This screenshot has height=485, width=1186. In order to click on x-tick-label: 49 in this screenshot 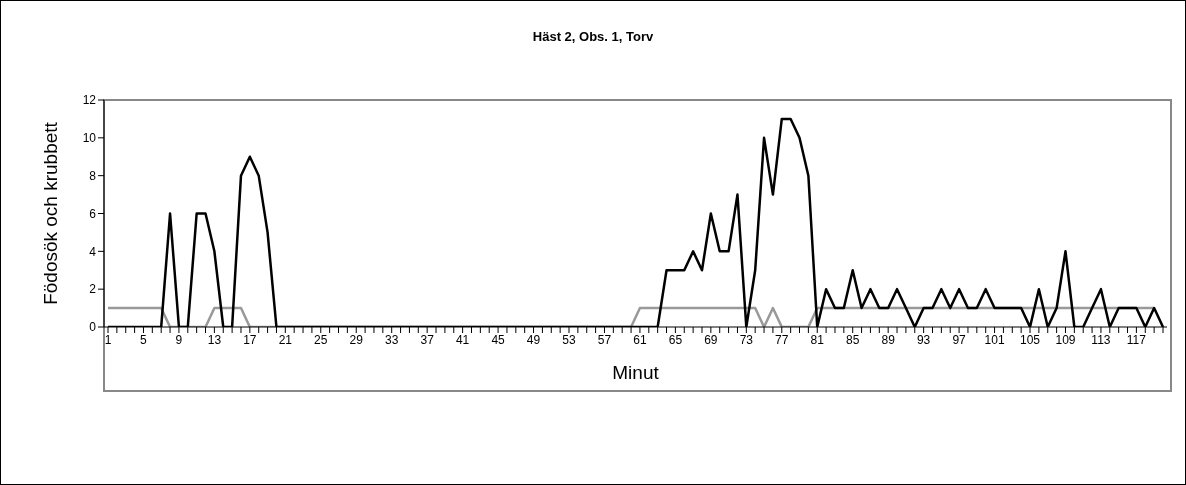, I will do `click(533, 339)`.